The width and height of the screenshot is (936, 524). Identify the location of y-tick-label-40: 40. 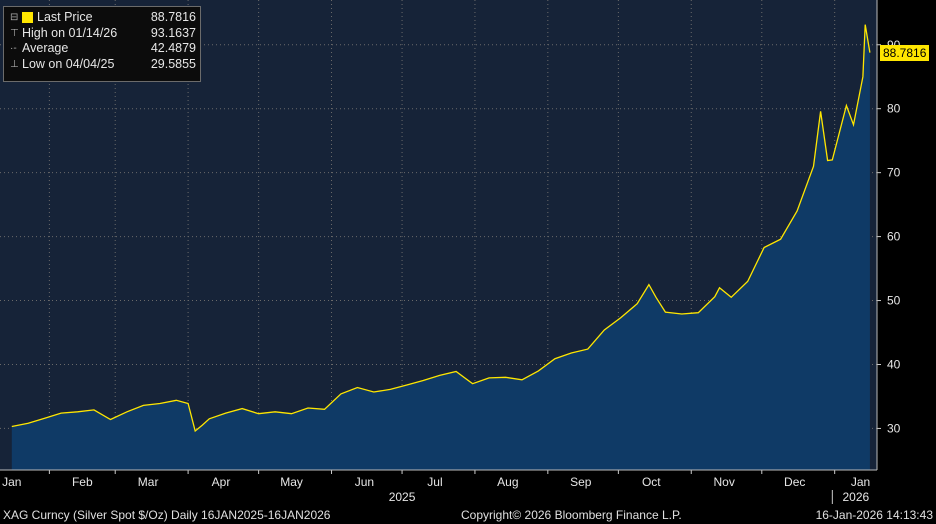
(894, 364).